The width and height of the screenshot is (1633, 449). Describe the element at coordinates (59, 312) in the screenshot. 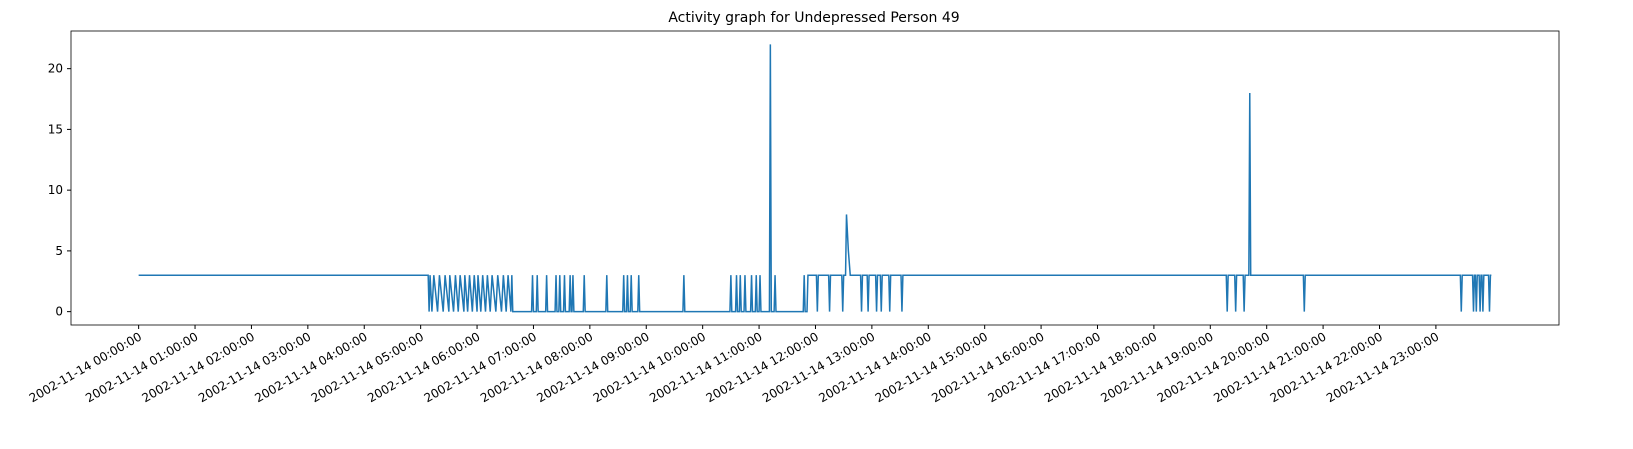

I see `y-tick-label: 0` at that location.